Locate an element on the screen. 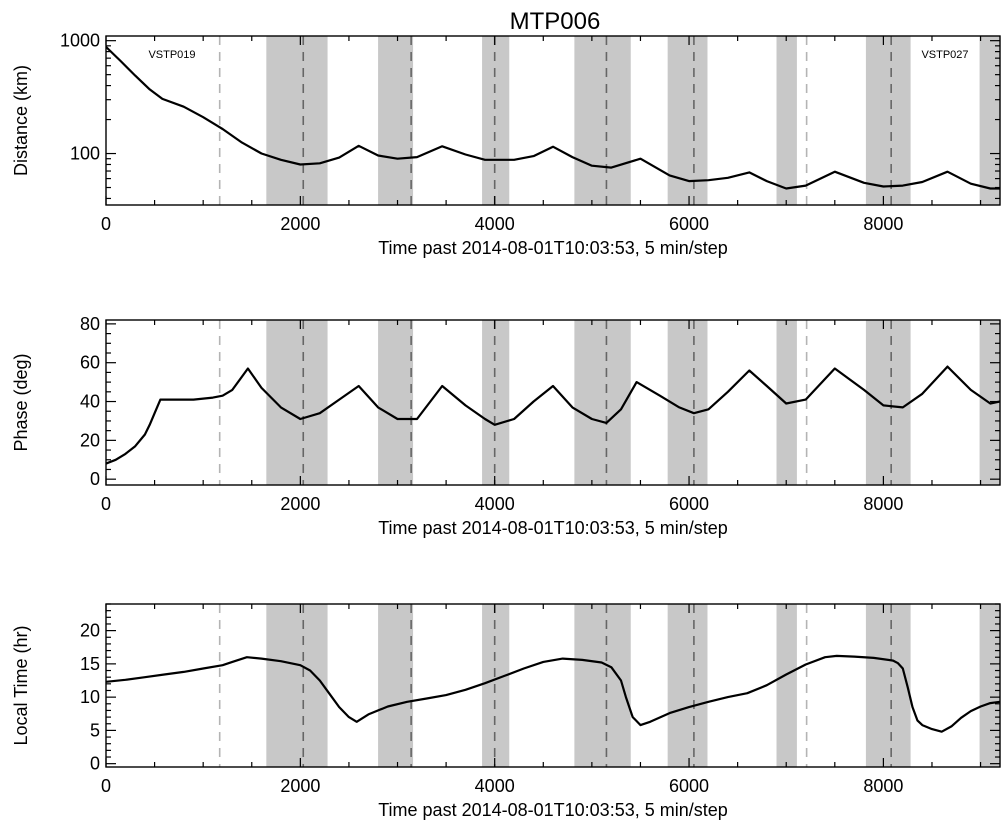  y-tick-label: 60 is located at coordinates (90, 363).